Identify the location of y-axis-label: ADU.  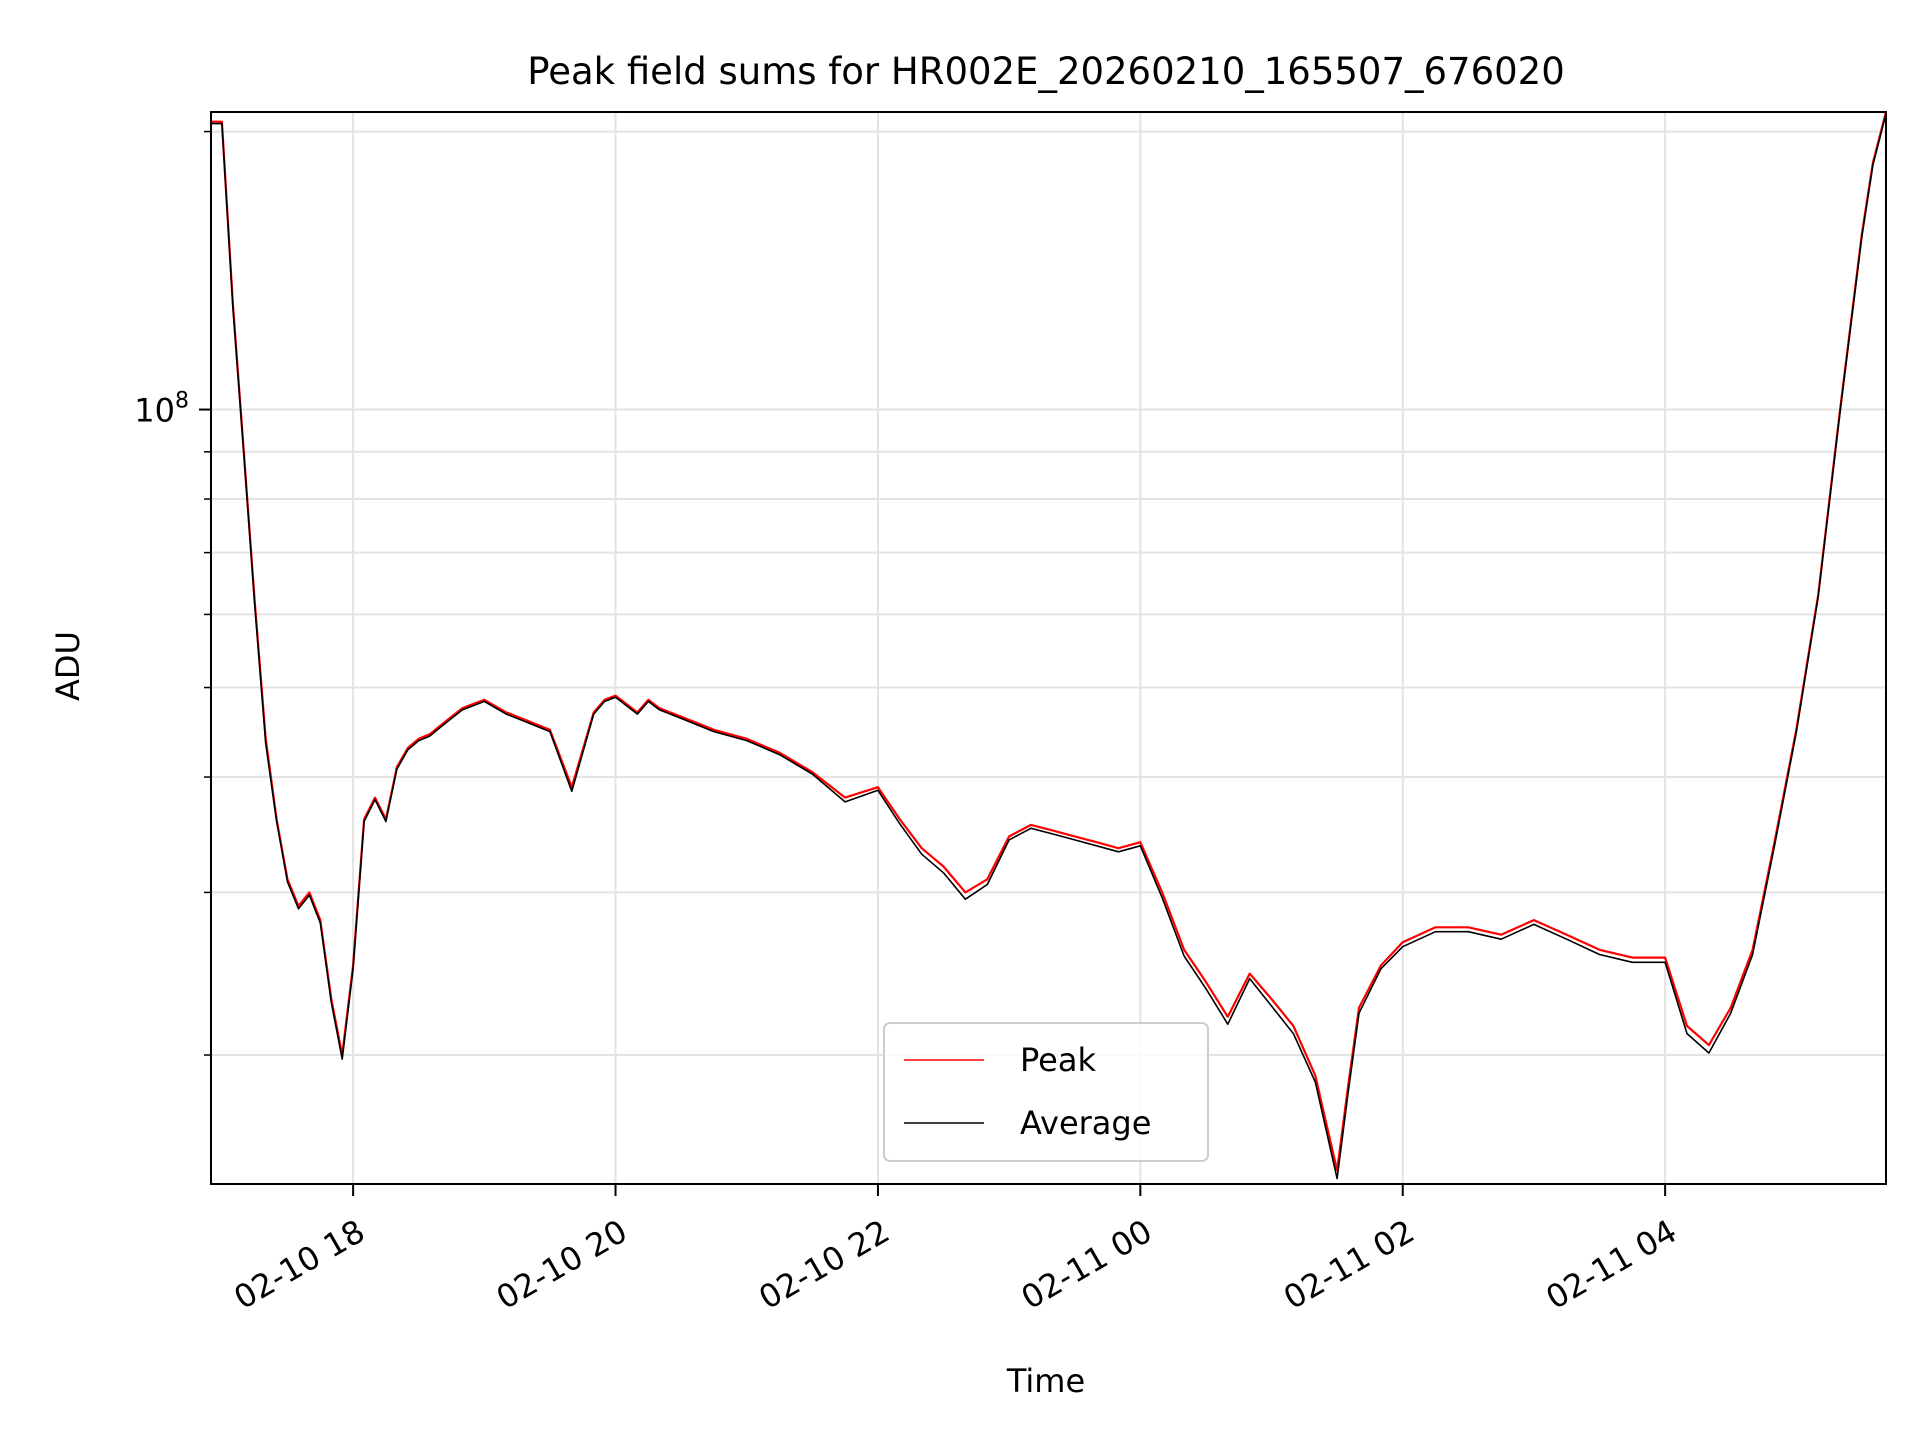
(68, 666).